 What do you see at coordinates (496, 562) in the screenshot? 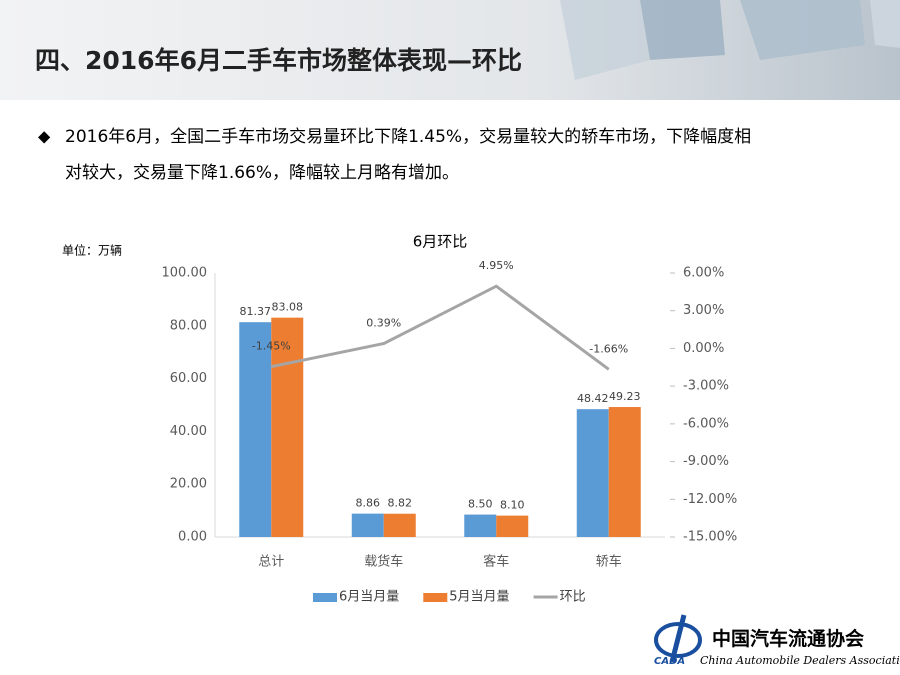
I see `x-tick-label: 客车` at bounding box center [496, 562].